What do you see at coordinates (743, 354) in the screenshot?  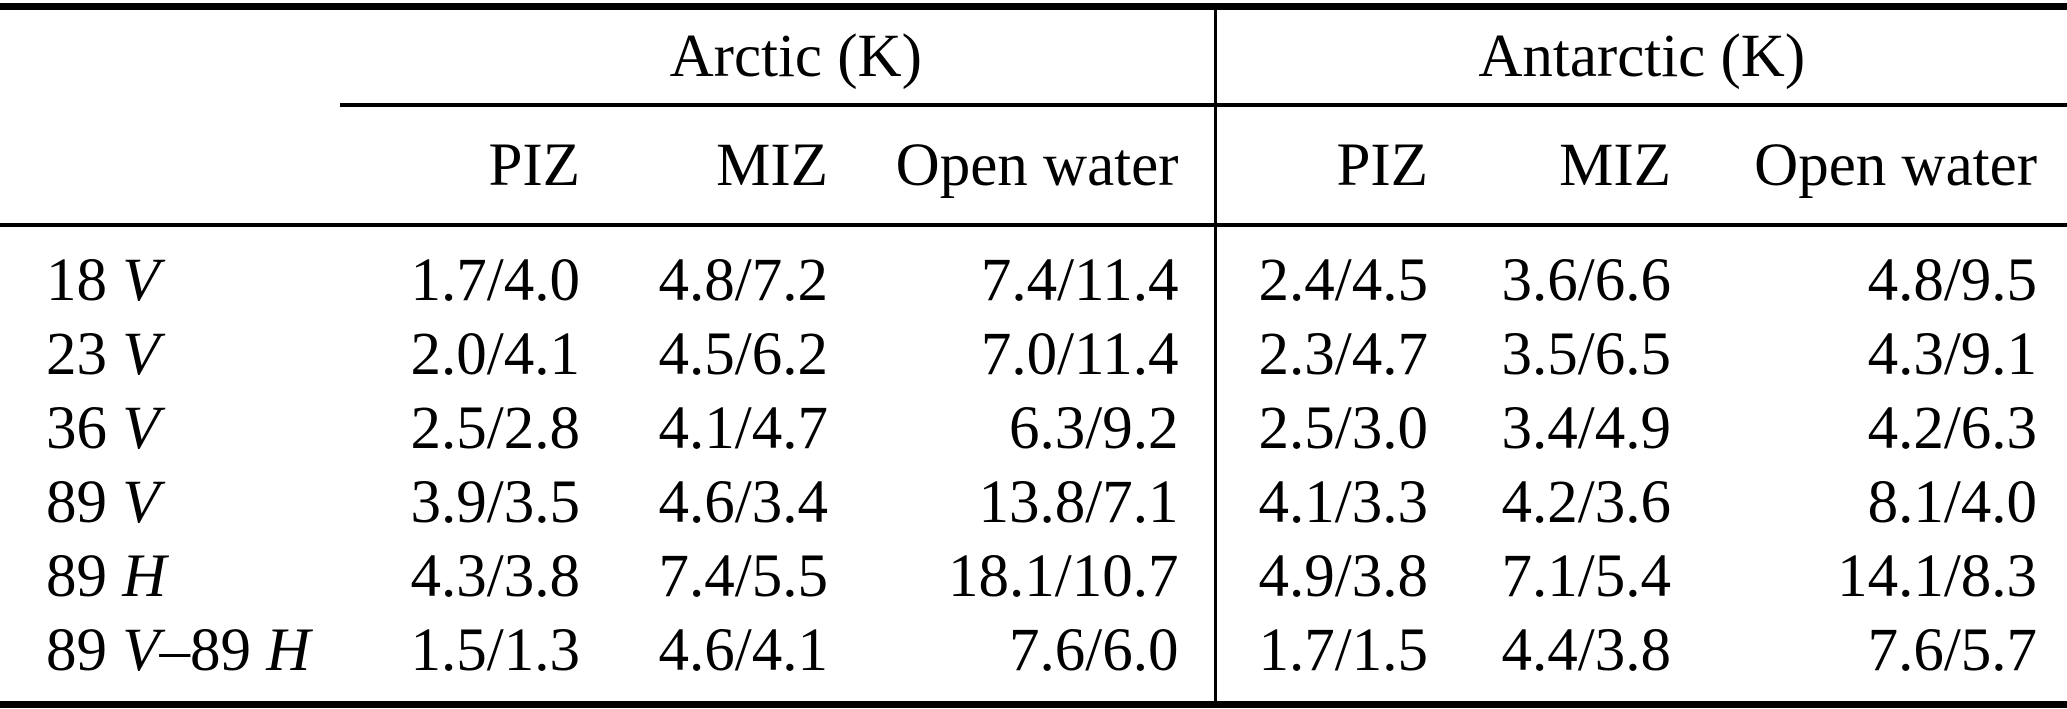 I see `cell-arctic-miz: 4.5/6.2` at bounding box center [743, 354].